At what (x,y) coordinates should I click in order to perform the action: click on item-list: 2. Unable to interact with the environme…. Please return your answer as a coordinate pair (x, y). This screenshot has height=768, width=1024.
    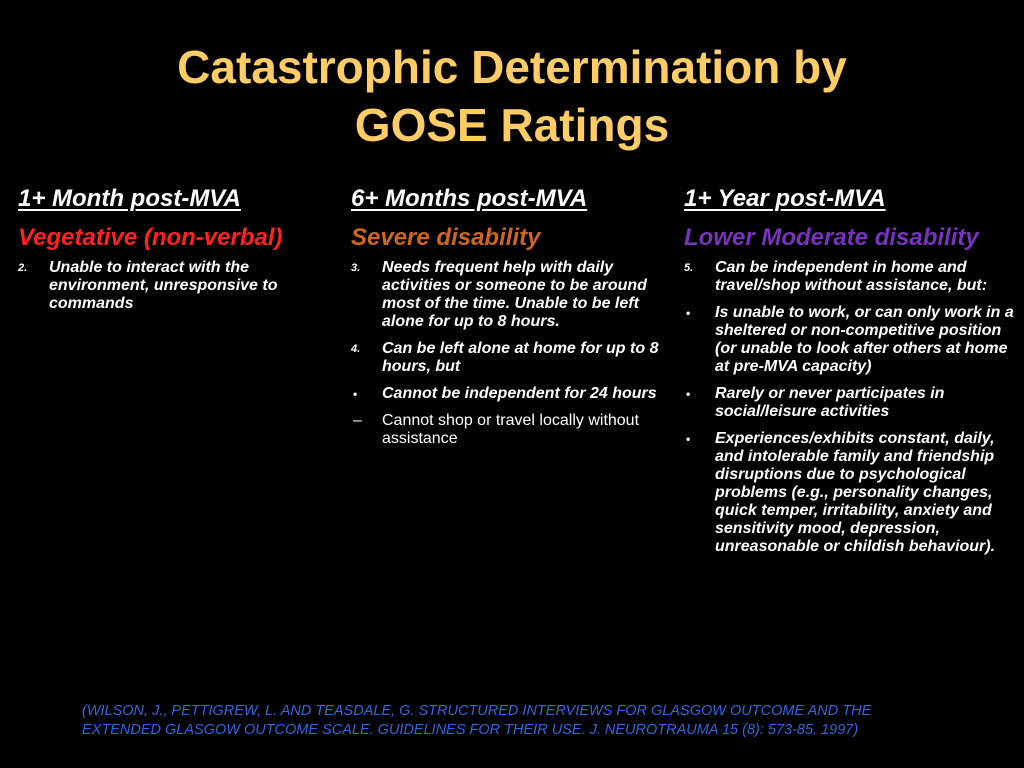
    Looking at the image, I should click on (180, 286).